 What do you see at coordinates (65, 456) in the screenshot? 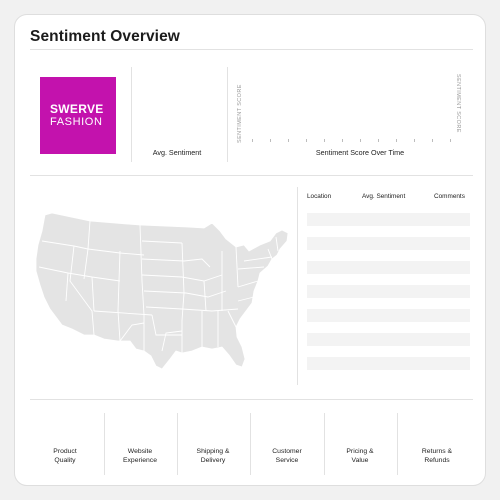
I see `category-product-quality: Product Quality` at bounding box center [65, 456].